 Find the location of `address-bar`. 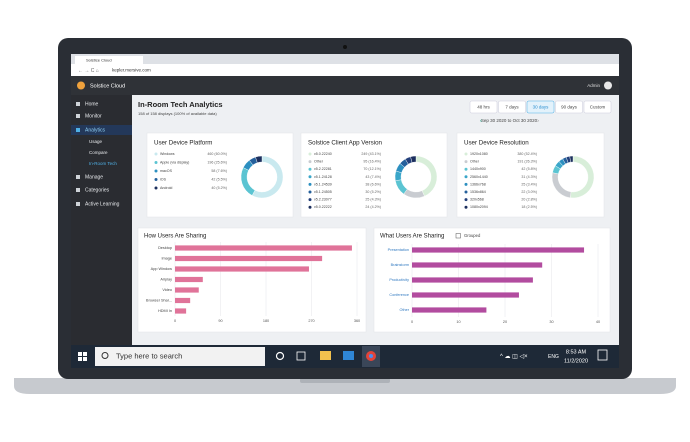

address-bar is located at coordinates (345, 70).